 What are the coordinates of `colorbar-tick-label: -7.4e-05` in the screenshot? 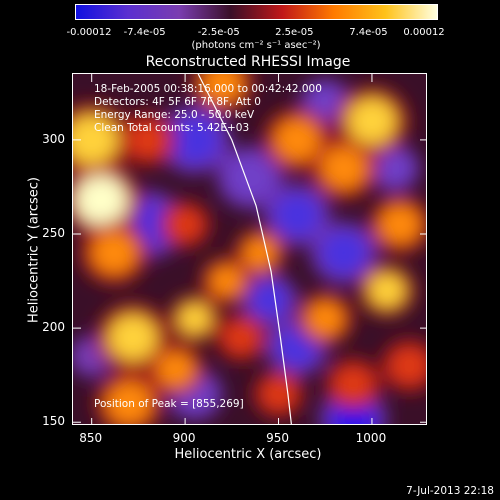 It's located at (144, 32).